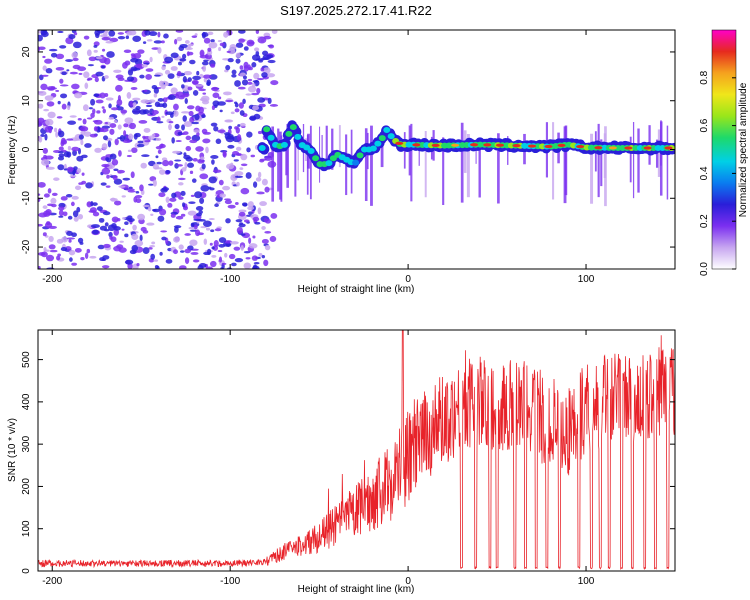 This screenshot has width=750, height=600. I want to click on y-tick-label: -10, so click(26, 198).